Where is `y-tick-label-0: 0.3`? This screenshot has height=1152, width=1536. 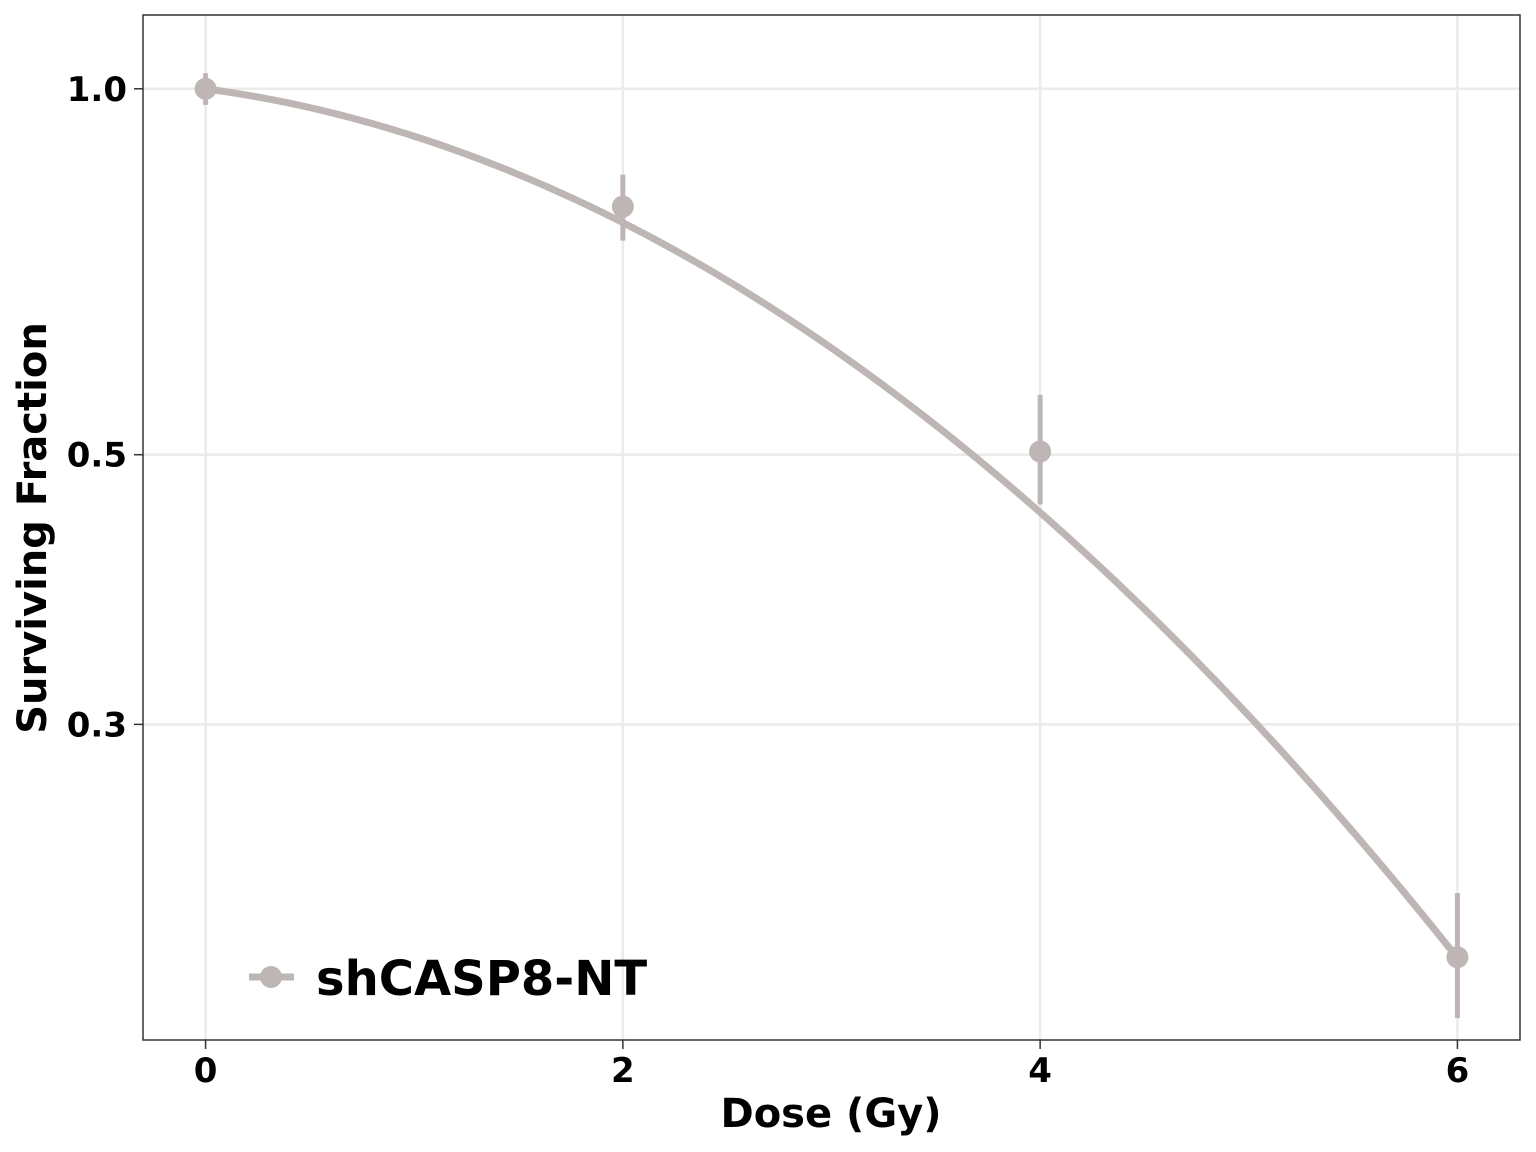 y-tick-label-0: 0.3 is located at coordinates (97, 725).